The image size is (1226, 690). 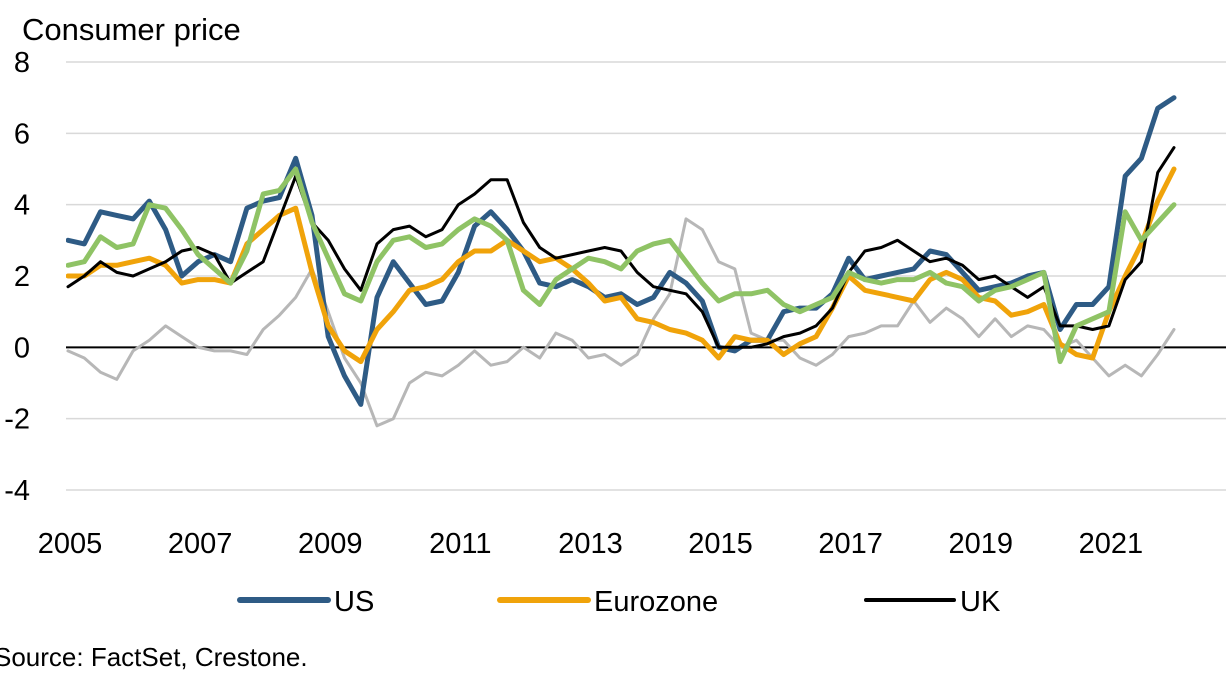 I want to click on y-axis-tick-labels: 8 6 4 2 0 -2 -4, so click(x=17, y=277).